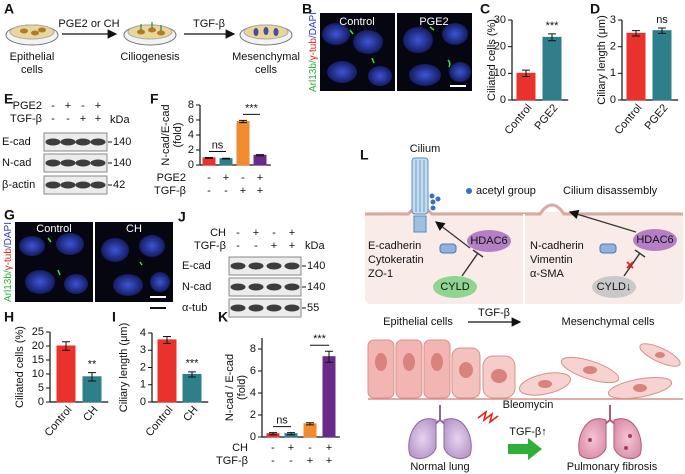 This screenshot has height=474, width=685. I want to click on y-axis-title: Ciliated cells (%), so click(492, 60).